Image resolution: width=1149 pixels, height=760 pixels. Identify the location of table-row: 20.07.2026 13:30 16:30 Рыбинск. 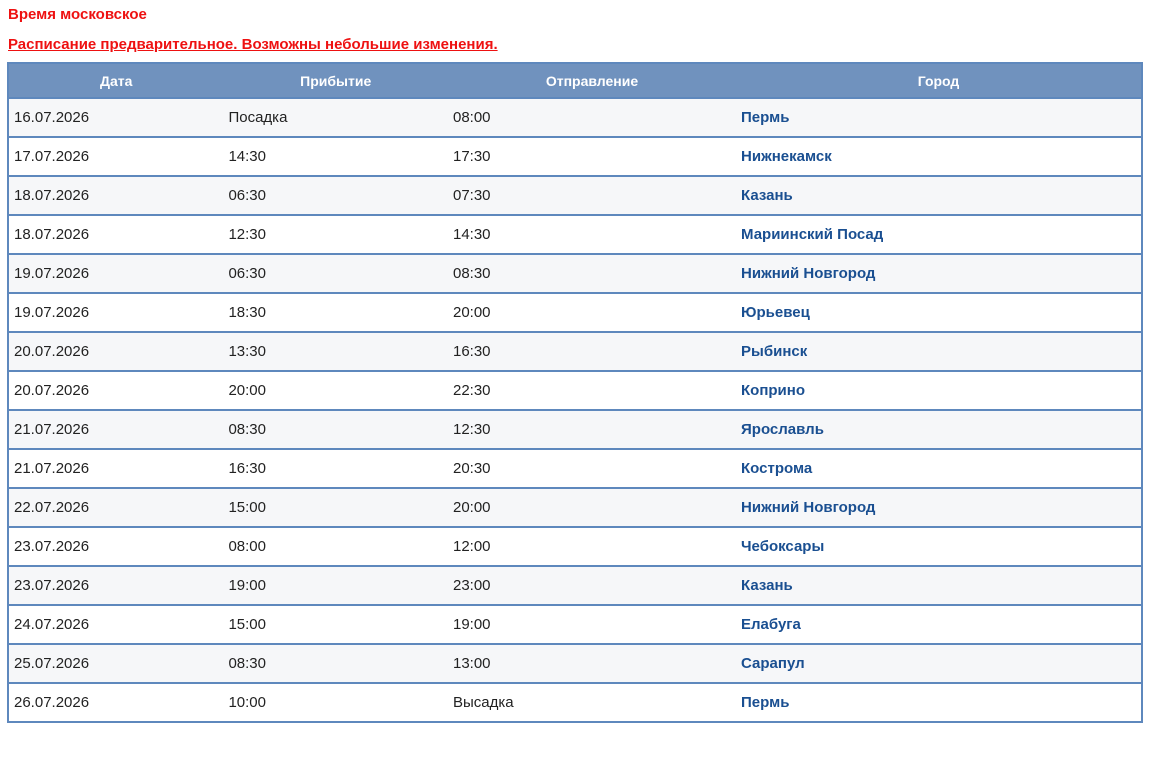
(575, 351).